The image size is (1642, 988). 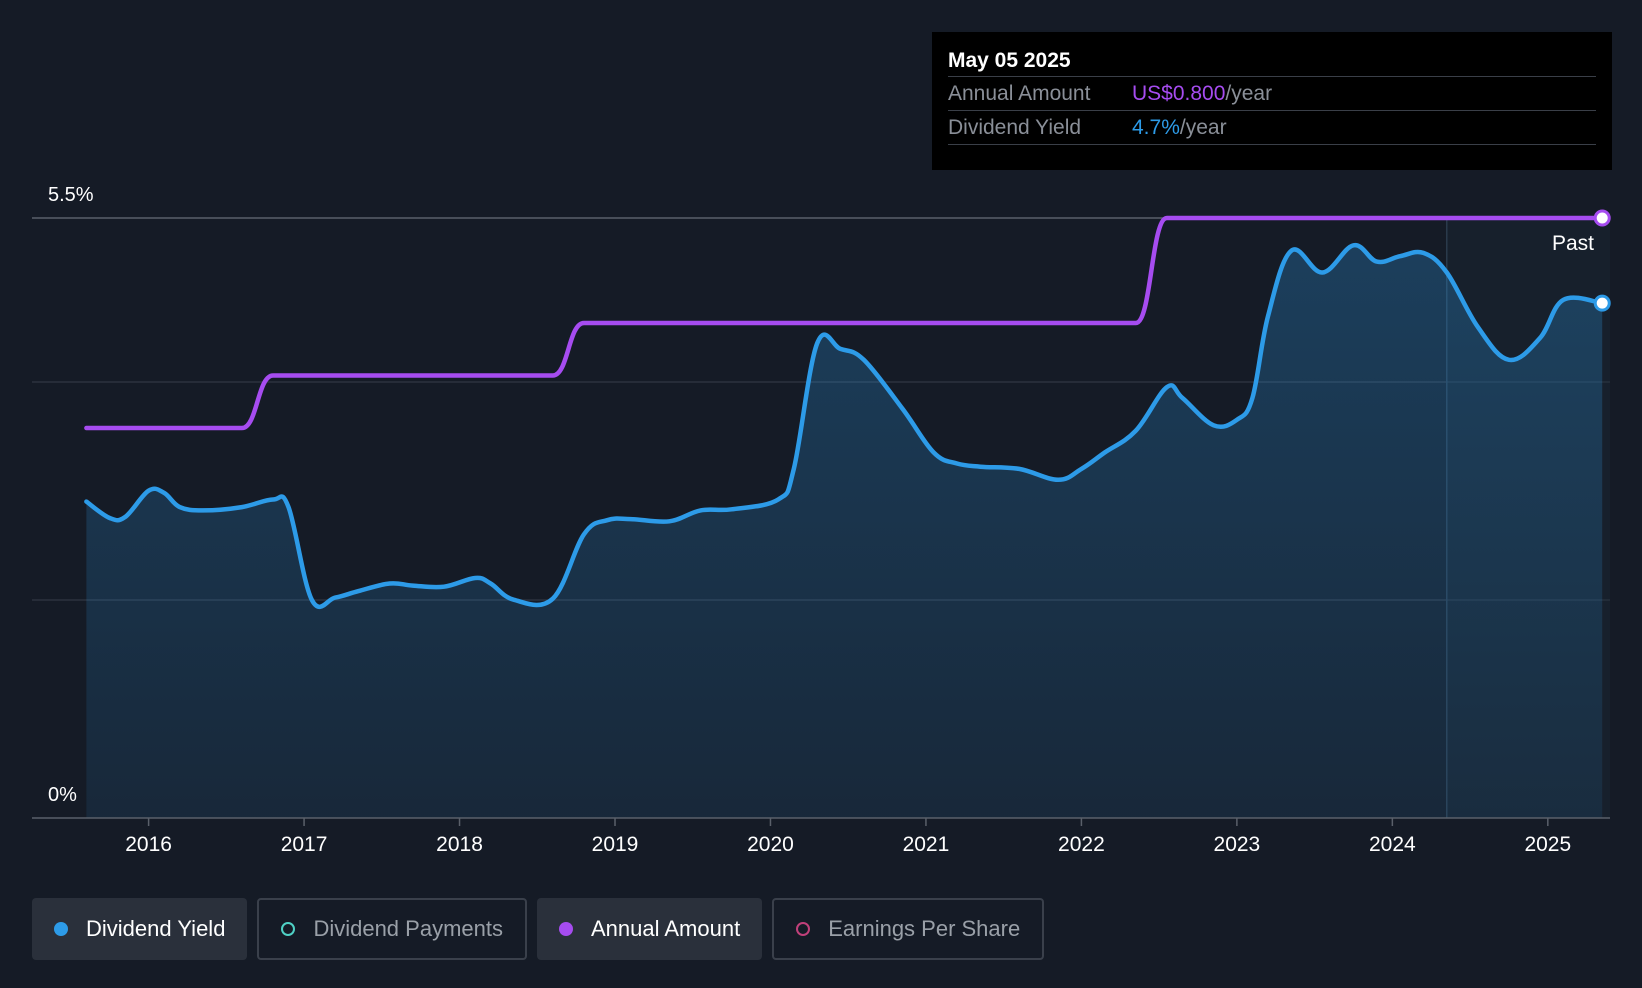 What do you see at coordinates (1015, 127) in the screenshot?
I see `tooltip-dividend-yield-label: Dividend Yield` at bounding box center [1015, 127].